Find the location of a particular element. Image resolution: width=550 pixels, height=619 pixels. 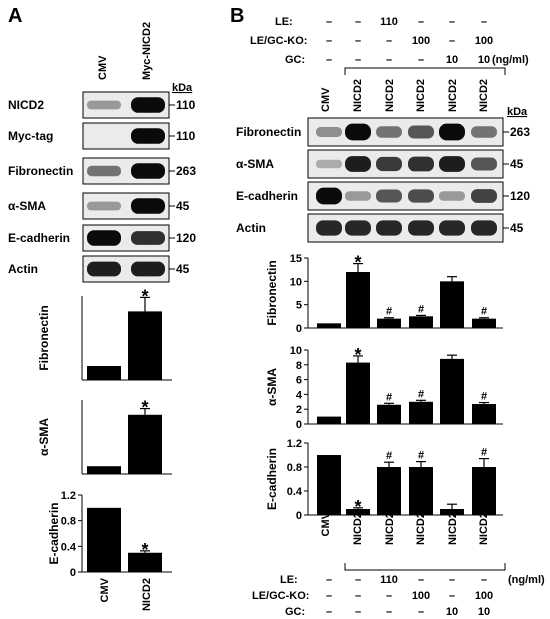

y-tick-label: 1.2 is located at coordinates (68, 496).